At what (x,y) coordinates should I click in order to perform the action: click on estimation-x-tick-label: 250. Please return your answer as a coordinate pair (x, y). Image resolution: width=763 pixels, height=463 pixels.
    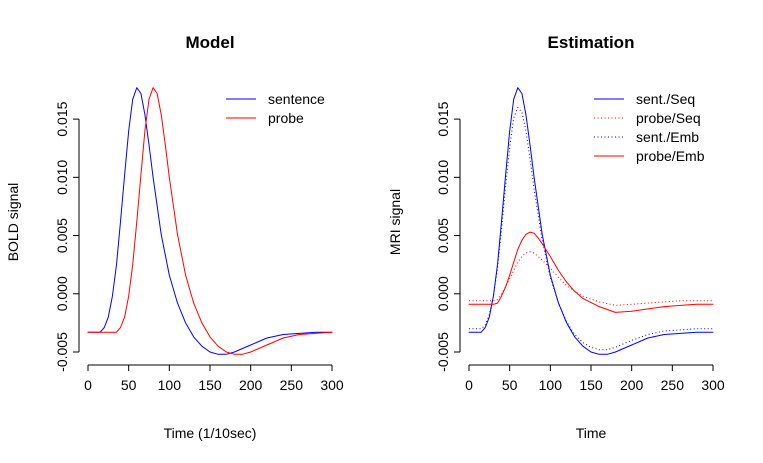
    Looking at the image, I should click on (673, 385).